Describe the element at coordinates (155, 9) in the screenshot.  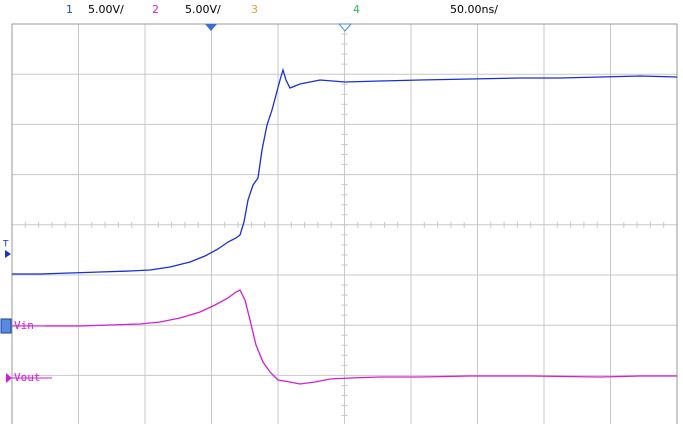
I see `ch2-number: 2` at that location.